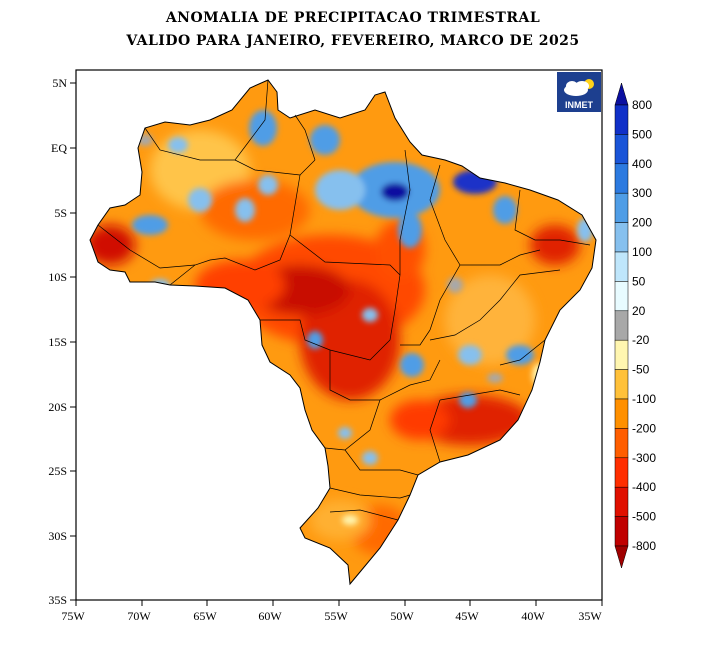 This screenshot has width=706, height=658. What do you see at coordinates (57, 471) in the screenshot?
I see `lat-tick-label: 25S` at bounding box center [57, 471].